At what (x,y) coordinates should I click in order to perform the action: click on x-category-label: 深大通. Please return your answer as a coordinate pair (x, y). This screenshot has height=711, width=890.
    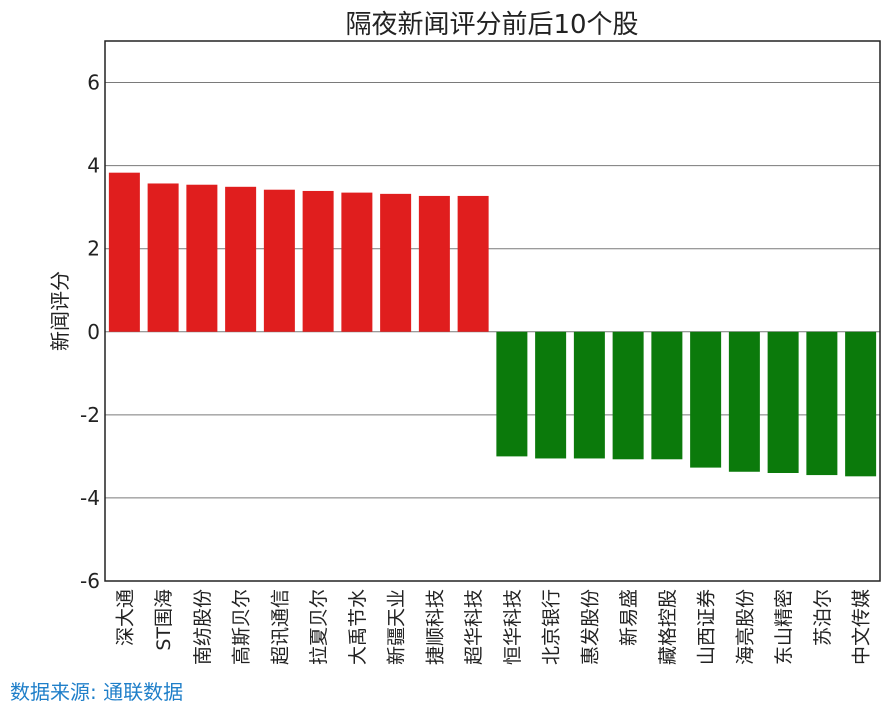
    Looking at the image, I should click on (125, 617).